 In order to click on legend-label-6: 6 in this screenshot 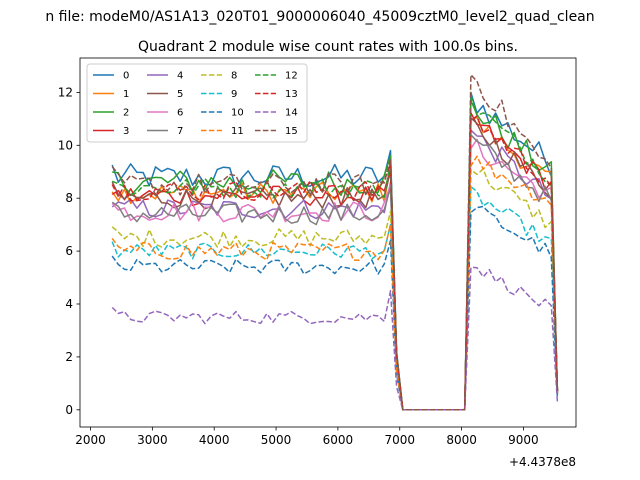, I will do `click(180, 113)`.